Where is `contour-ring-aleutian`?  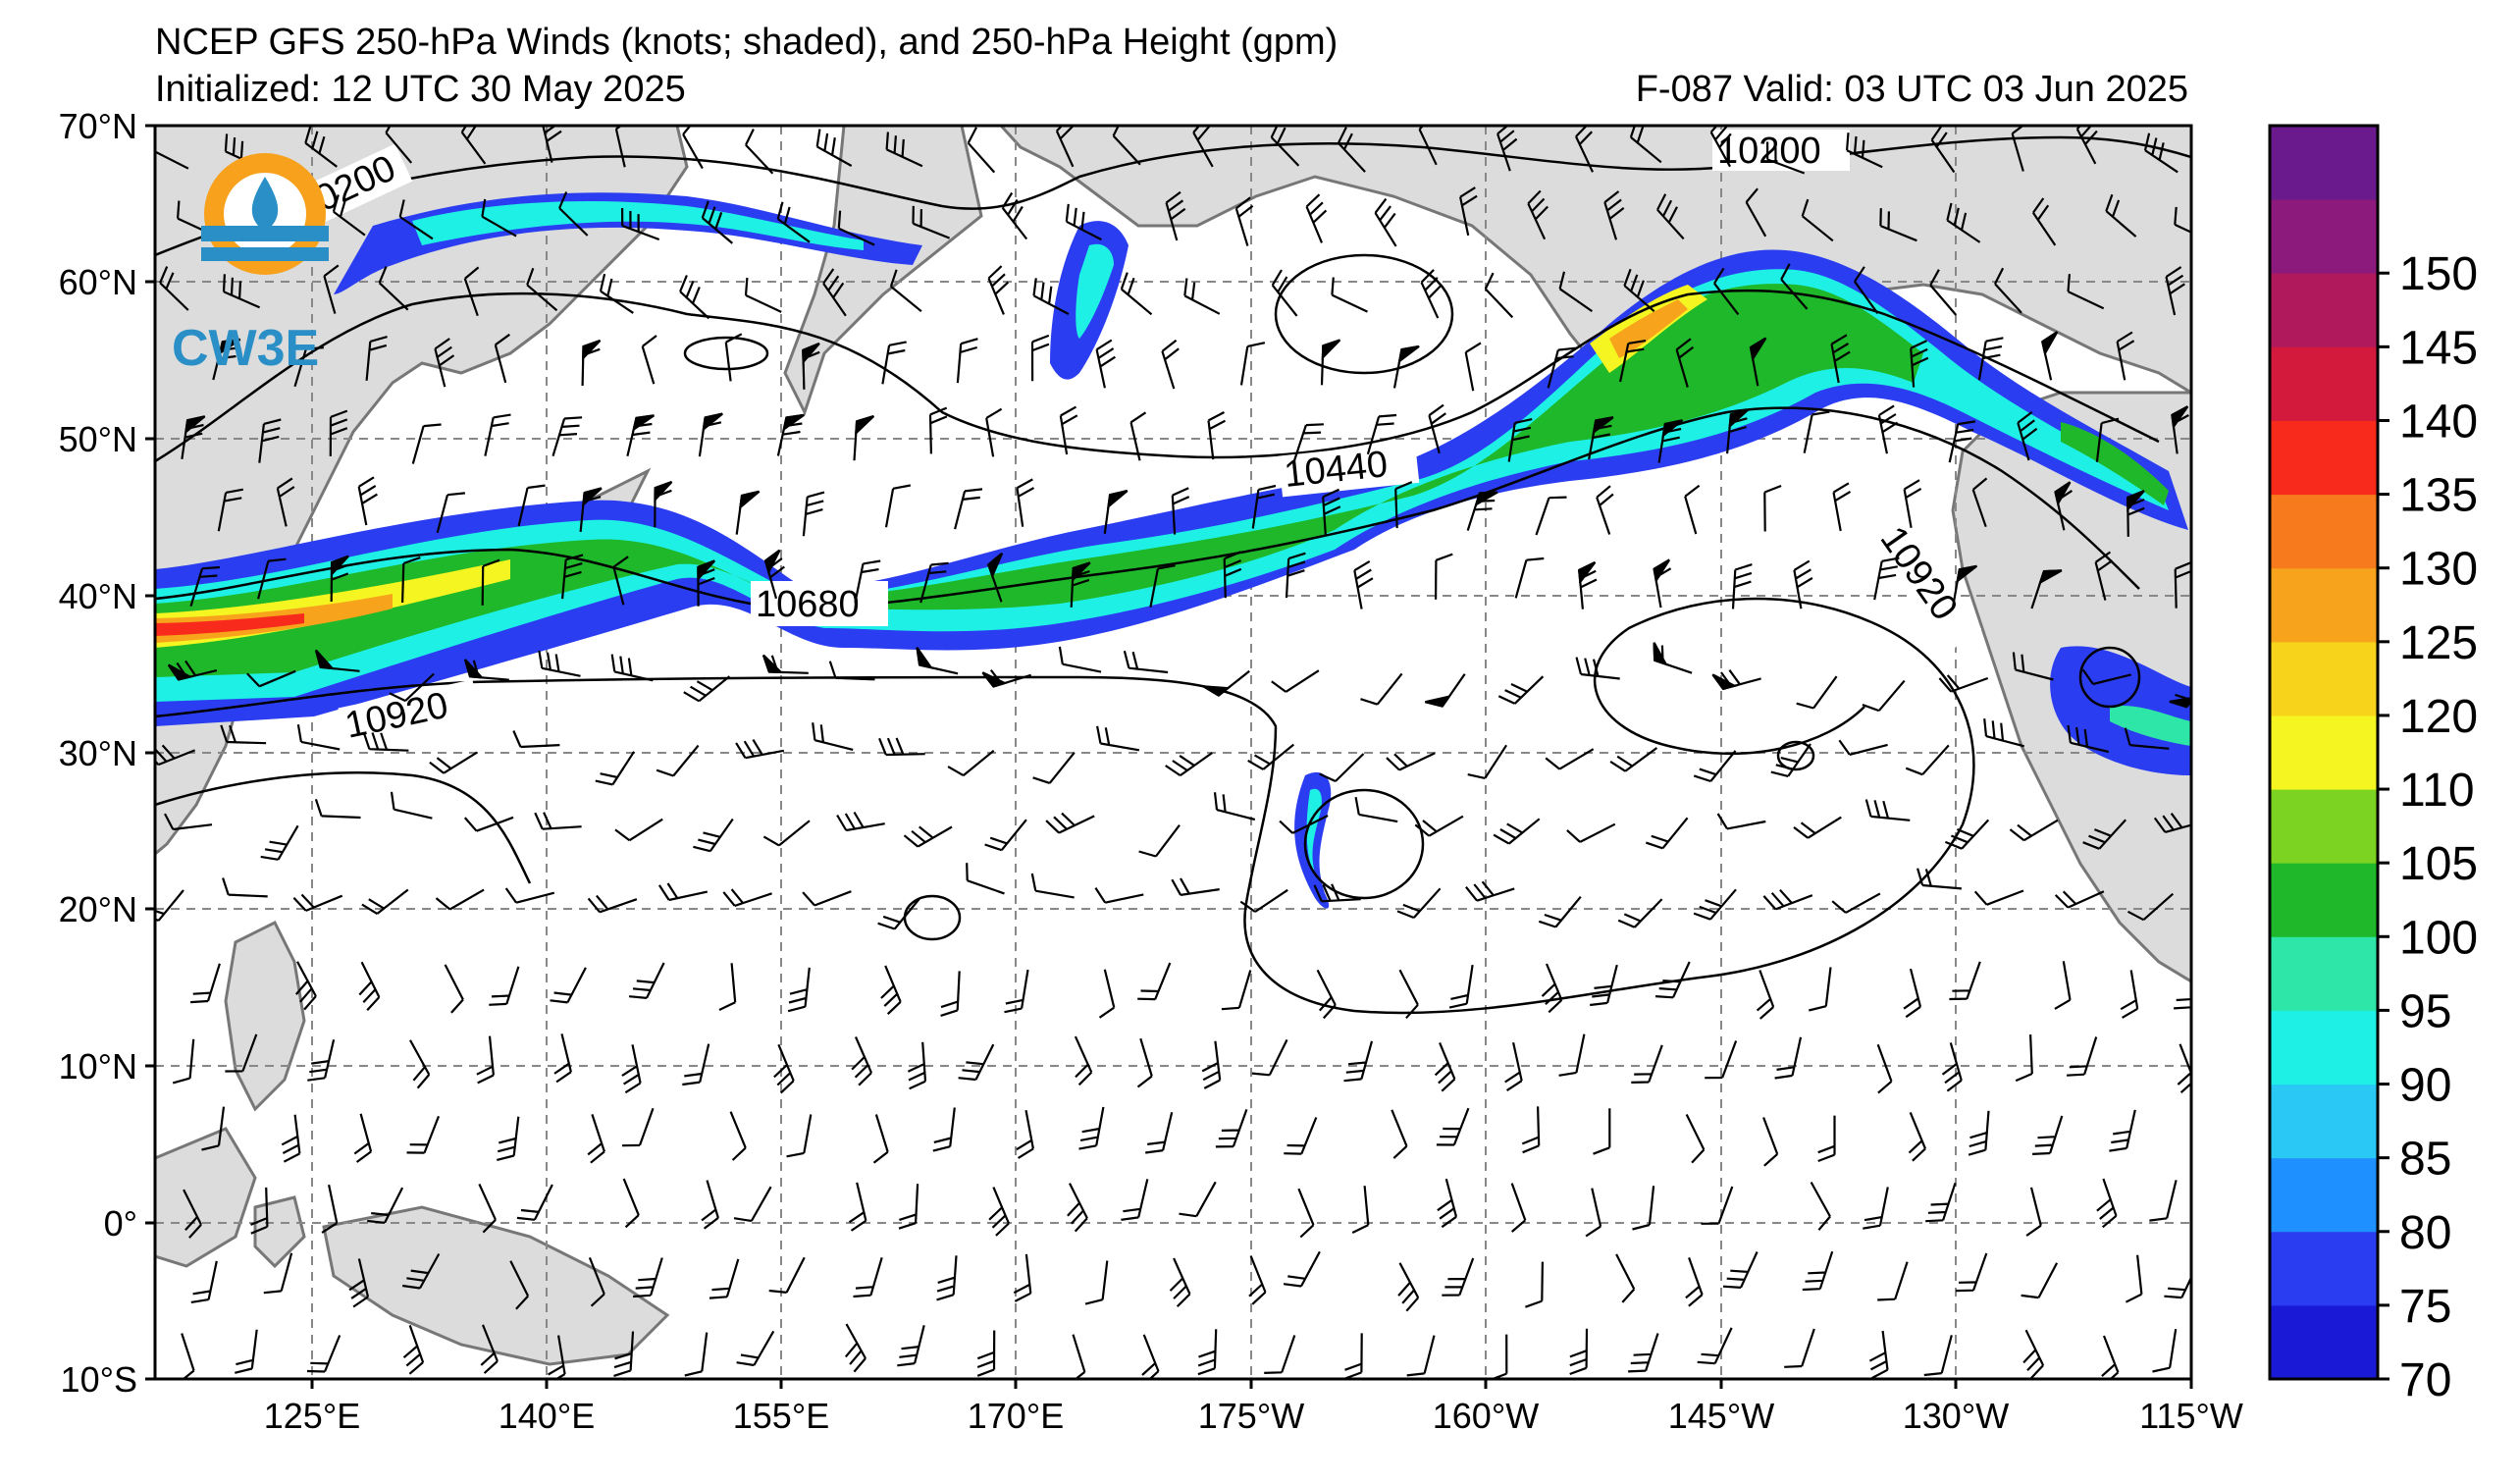
contour-ring-aleutian is located at coordinates (1364, 314).